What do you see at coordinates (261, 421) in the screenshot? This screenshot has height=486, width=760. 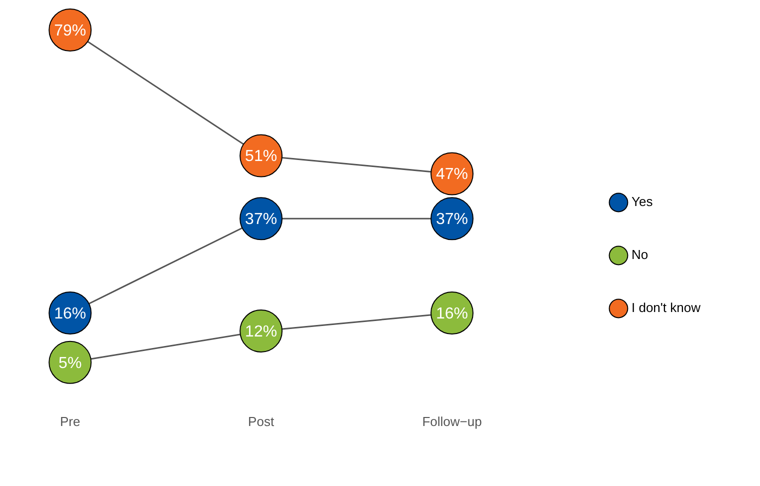 I see `x-tick-label: Post` at bounding box center [261, 421].